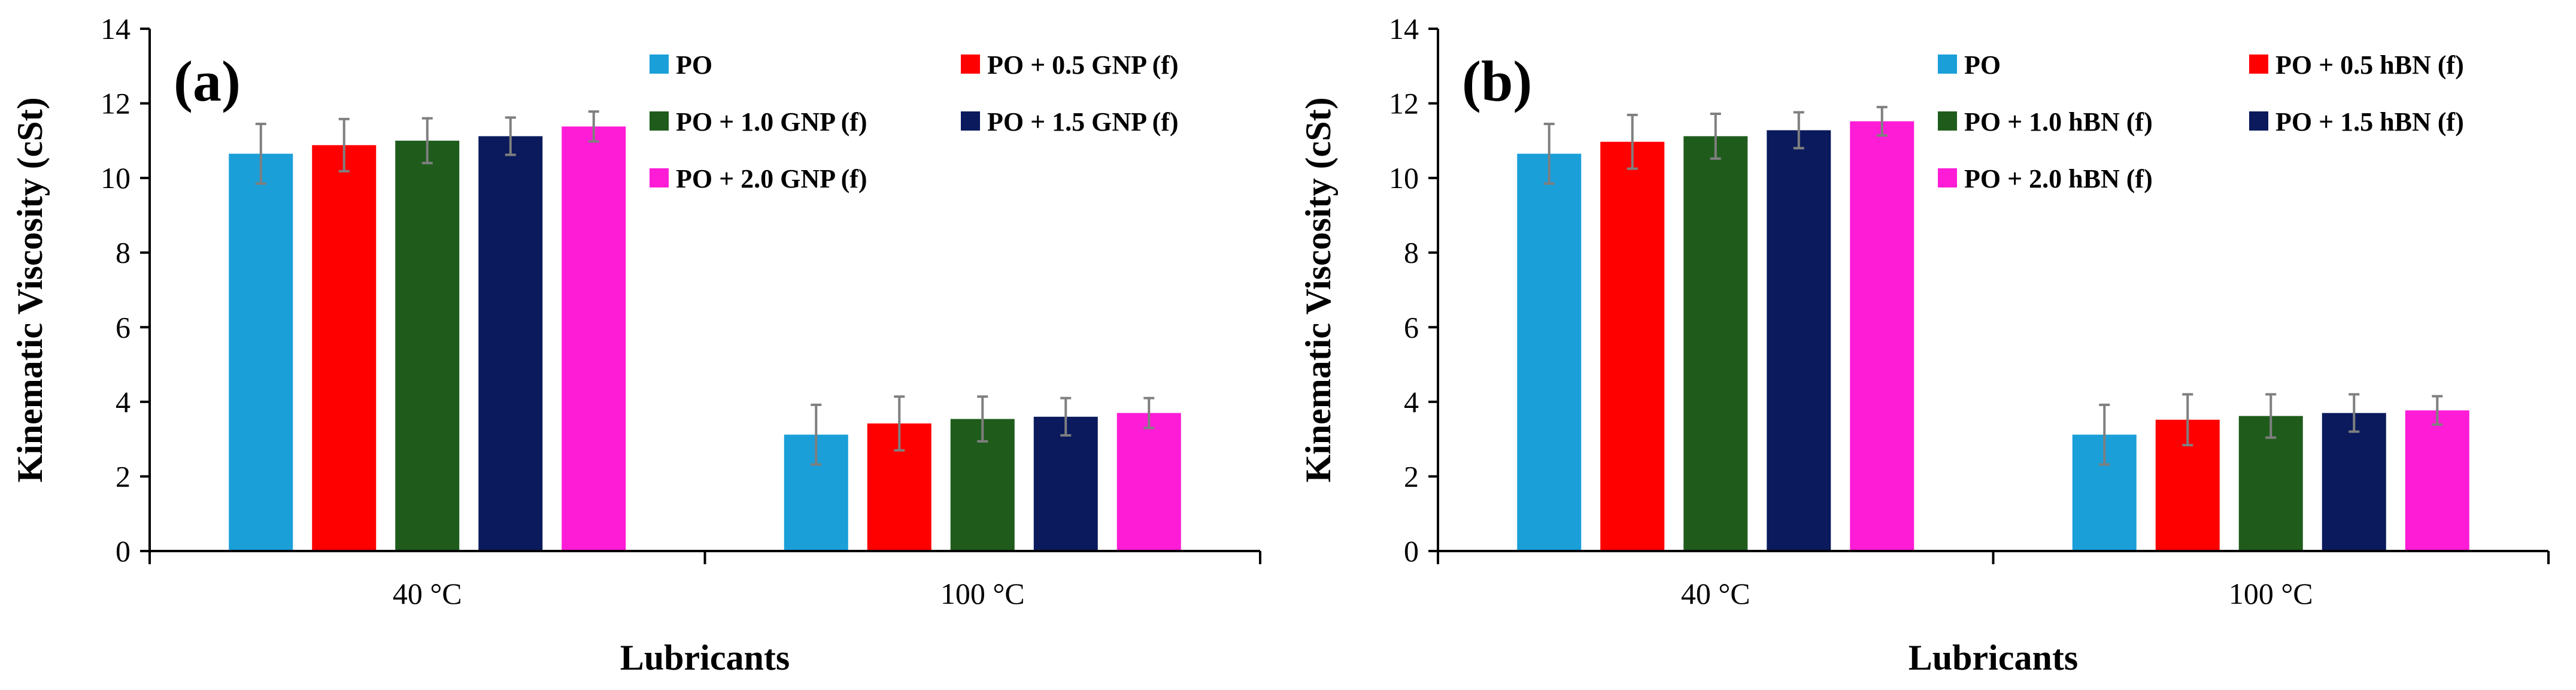 Image resolution: width=2576 pixels, height=690 pixels. Describe the element at coordinates (1083, 65) in the screenshot. I see `legend-label-1: PO + 0.5 GNP (f)` at that location.